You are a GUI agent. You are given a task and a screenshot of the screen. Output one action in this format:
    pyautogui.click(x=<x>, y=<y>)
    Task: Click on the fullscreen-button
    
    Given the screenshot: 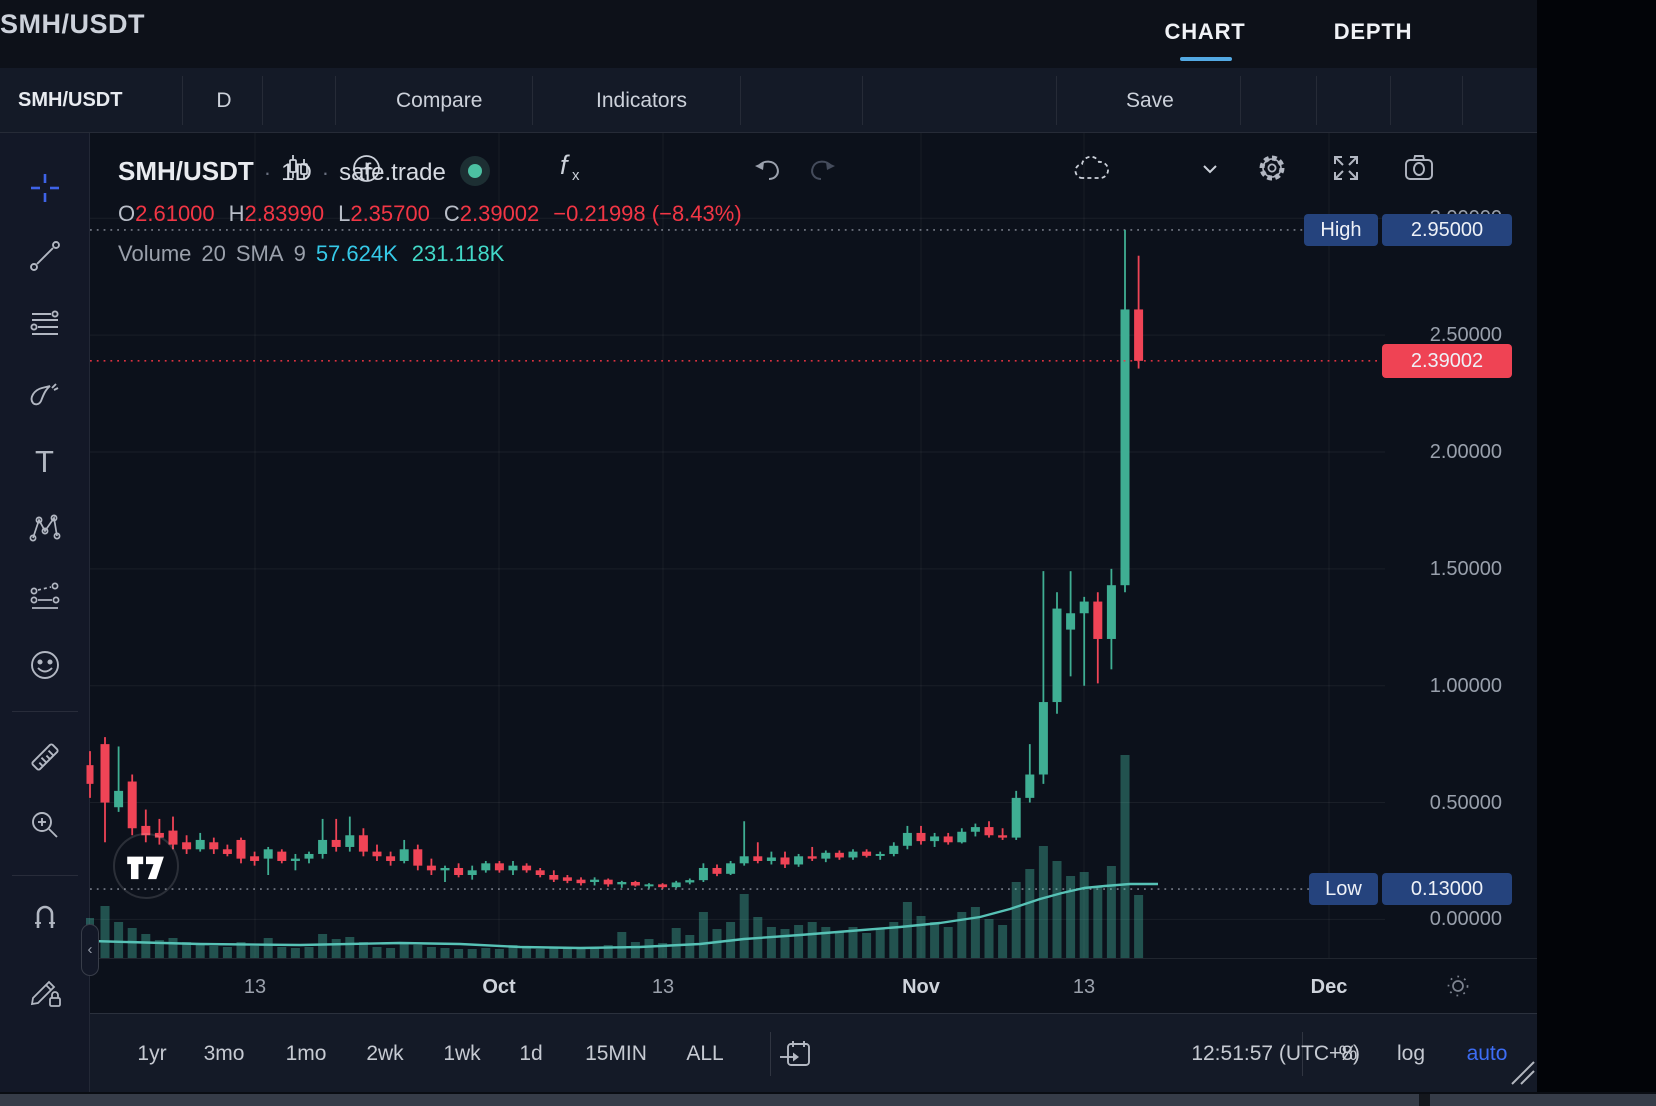 What is the action you would take?
    pyautogui.click(x=1346, y=168)
    